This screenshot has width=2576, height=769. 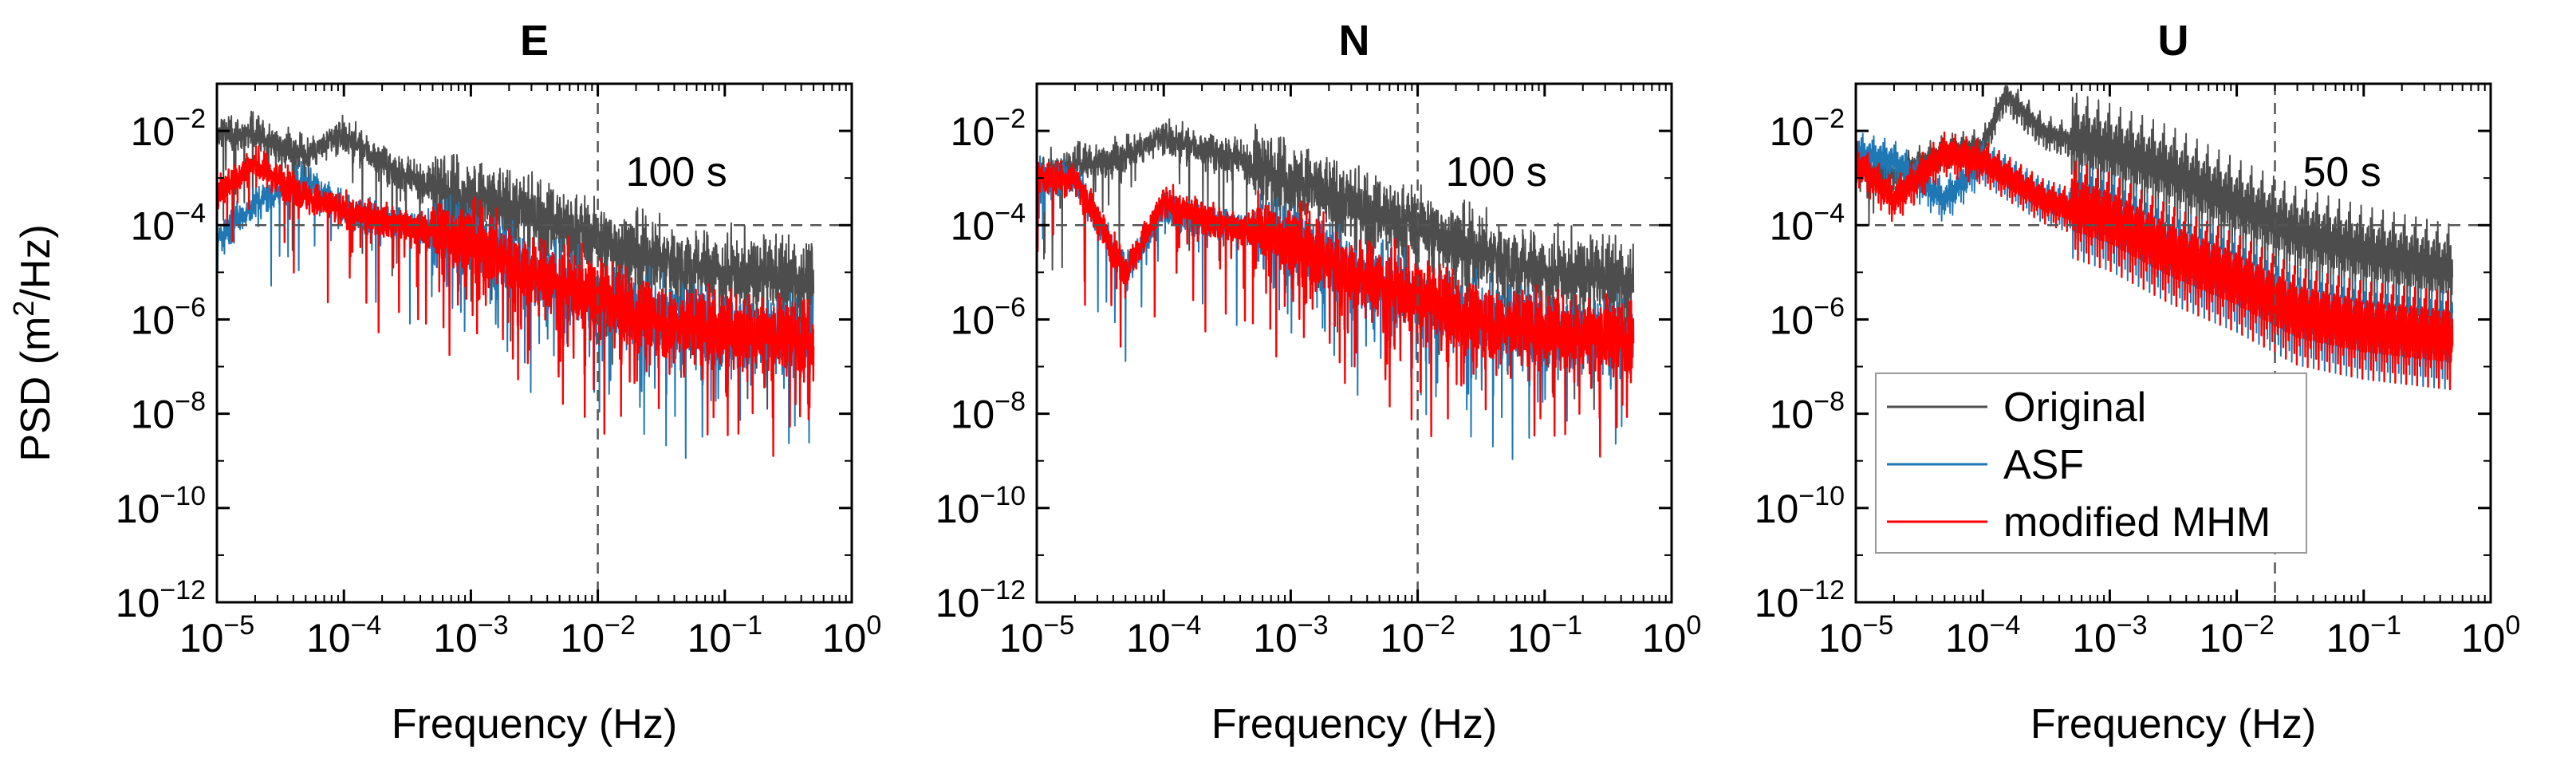 I want to click on legend-label: ASF, so click(x=2043, y=465).